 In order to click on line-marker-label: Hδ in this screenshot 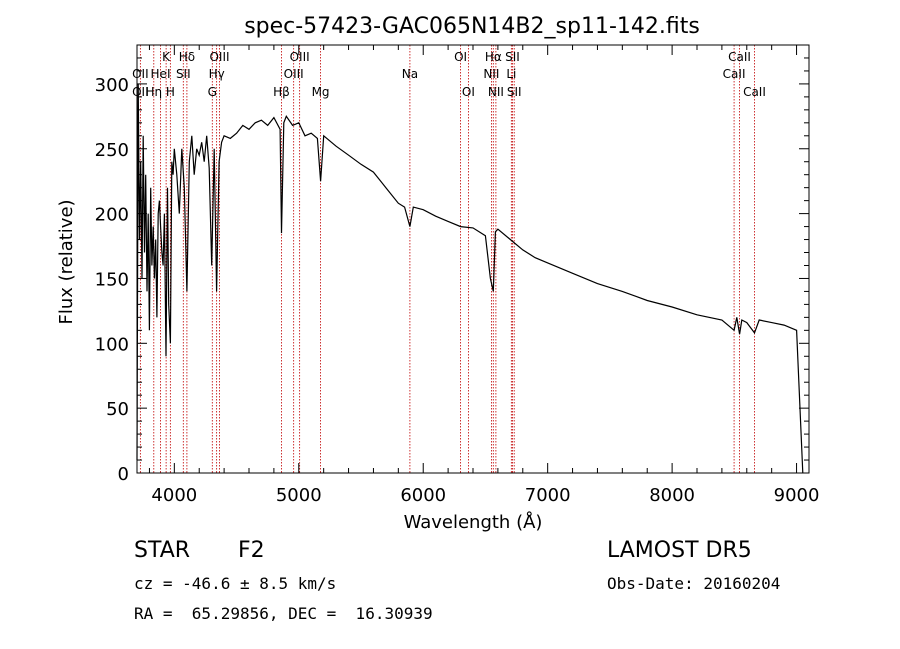, I will do `click(187, 57)`.